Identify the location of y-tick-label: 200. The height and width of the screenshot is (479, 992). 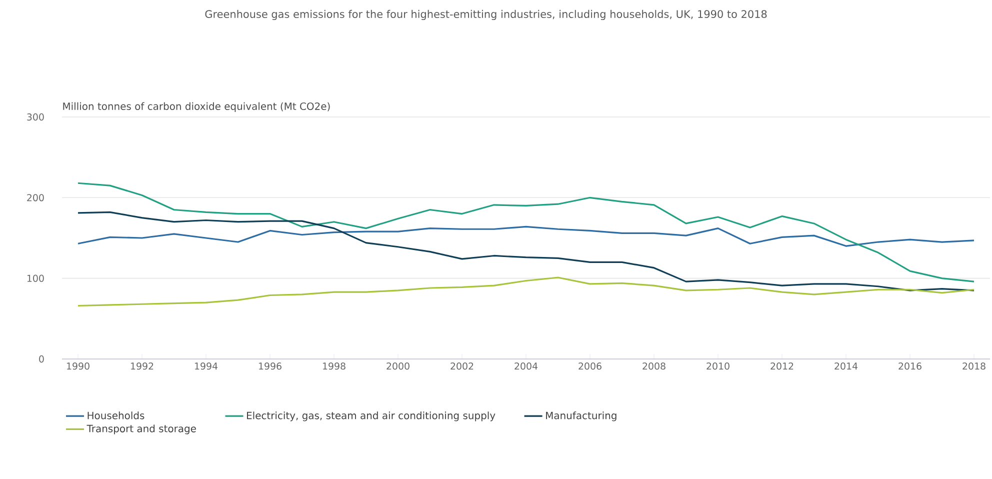
(35, 198).